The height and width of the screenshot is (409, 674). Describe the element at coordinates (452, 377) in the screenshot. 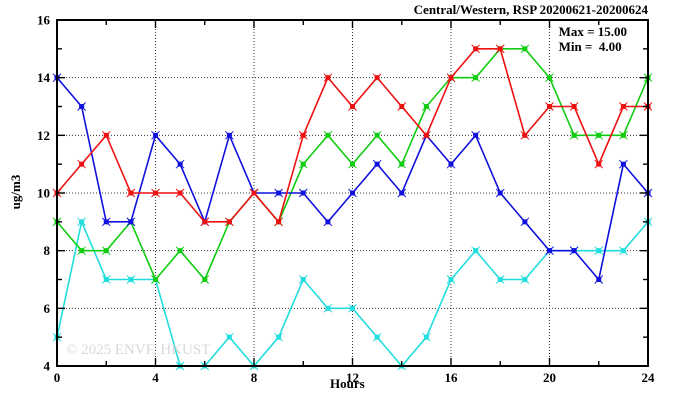

I see `x-tick-label: 16` at that location.